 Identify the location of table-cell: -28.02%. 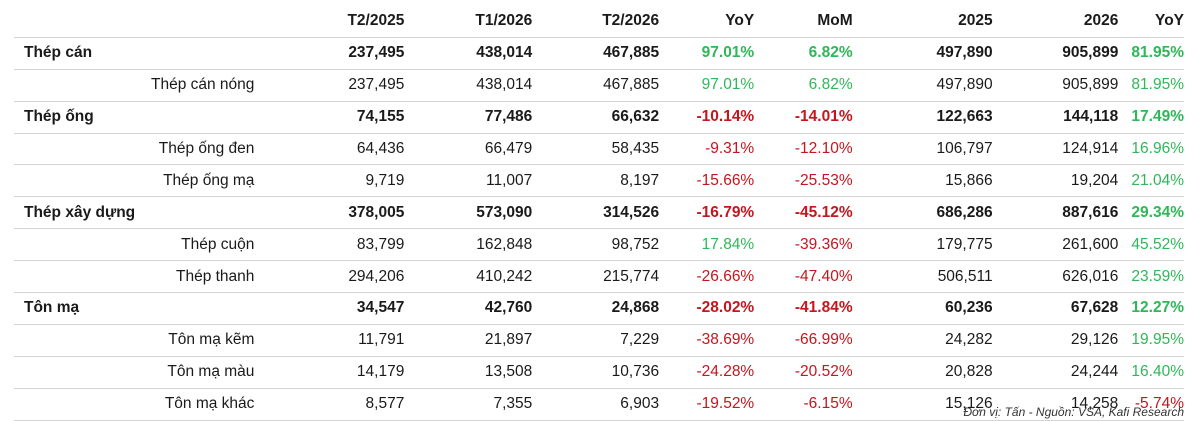
(707, 308).